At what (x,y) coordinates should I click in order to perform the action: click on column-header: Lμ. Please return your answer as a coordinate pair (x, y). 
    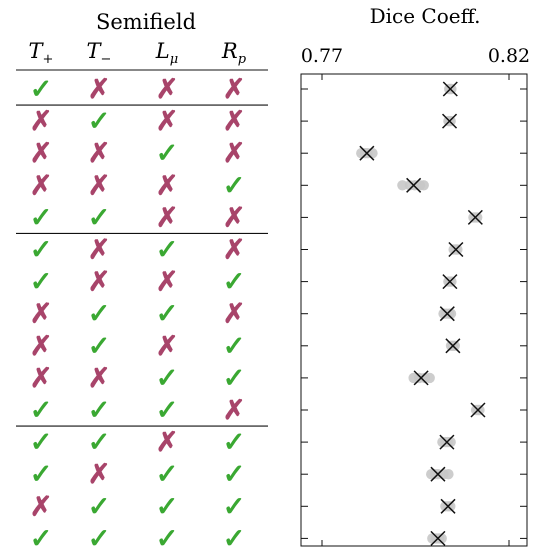
    Looking at the image, I should click on (166, 53).